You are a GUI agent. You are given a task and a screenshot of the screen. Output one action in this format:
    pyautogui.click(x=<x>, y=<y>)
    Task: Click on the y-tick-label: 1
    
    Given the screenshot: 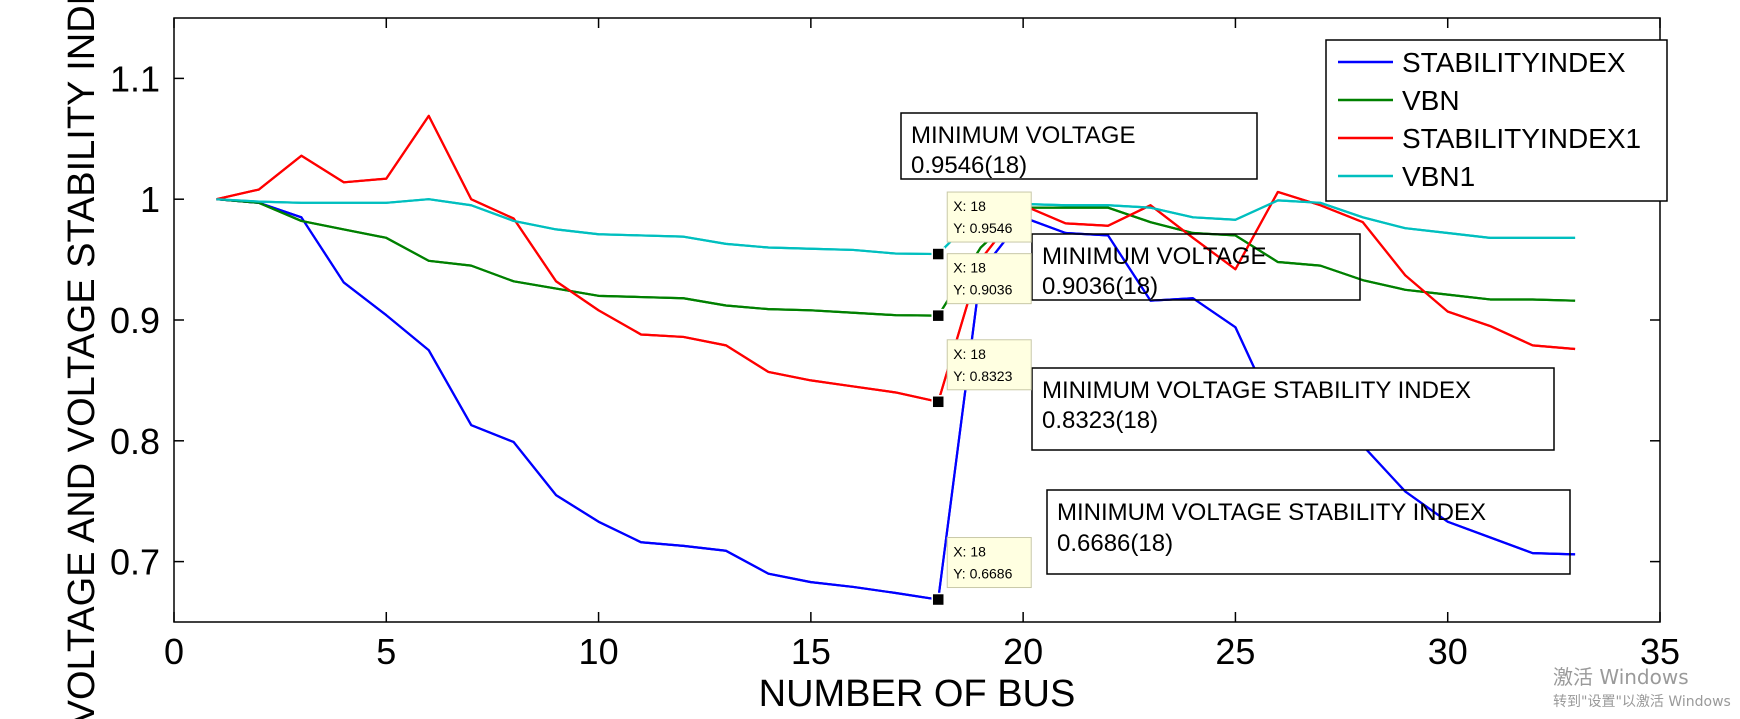 What is the action you would take?
    pyautogui.click(x=150, y=199)
    